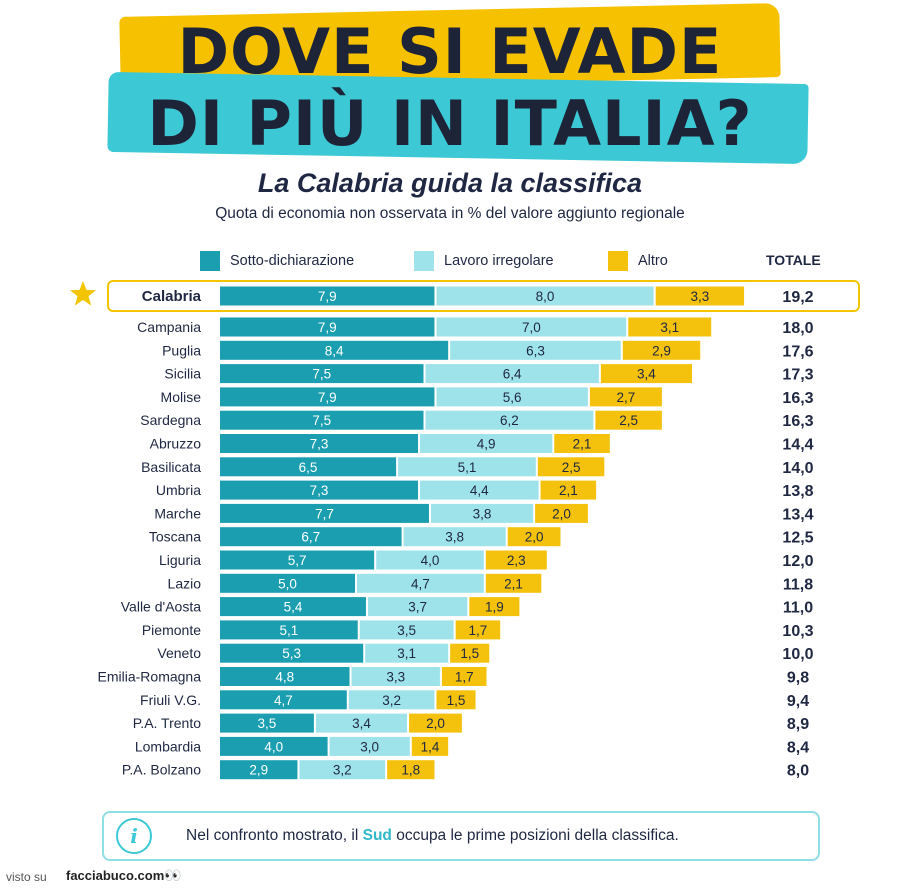  Describe the element at coordinates (797, 631) in the screenshot. I see `total-value: 10,3` at that location.